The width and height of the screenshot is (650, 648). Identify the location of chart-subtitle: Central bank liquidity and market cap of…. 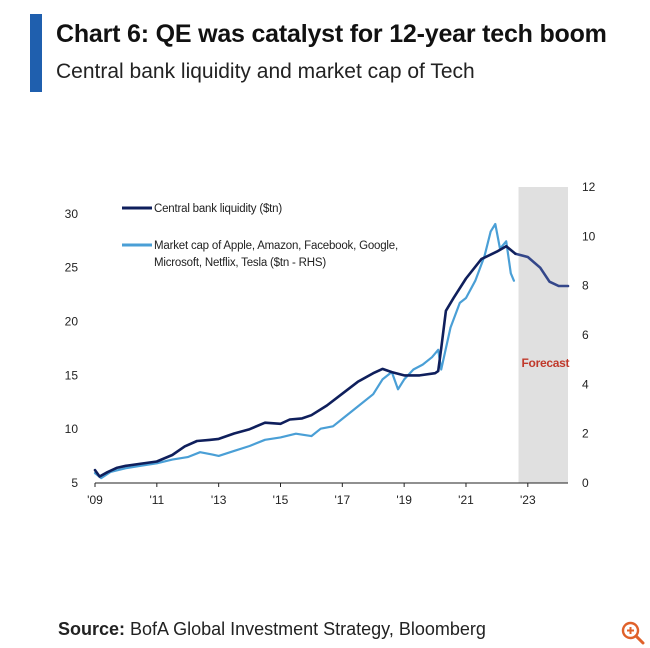
(265, 71).